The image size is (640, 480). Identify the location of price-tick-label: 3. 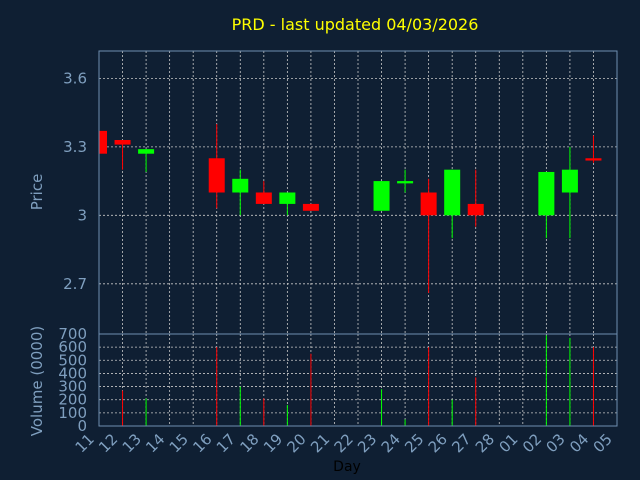
(82, 215).